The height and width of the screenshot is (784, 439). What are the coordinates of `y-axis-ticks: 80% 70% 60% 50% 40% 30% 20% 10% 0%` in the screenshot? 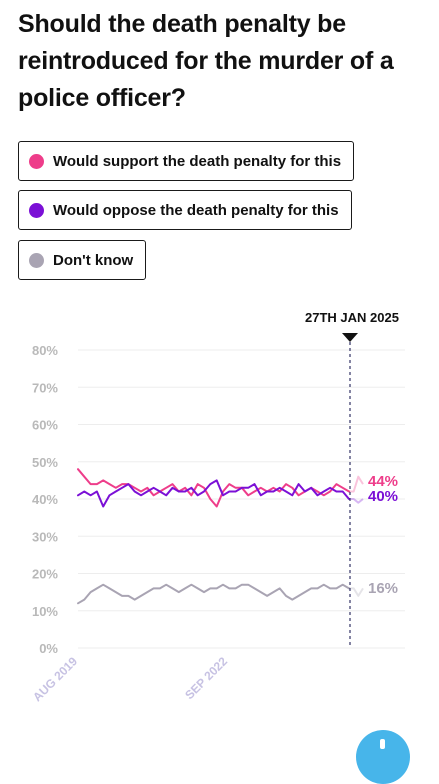 It's located at (45, 499).